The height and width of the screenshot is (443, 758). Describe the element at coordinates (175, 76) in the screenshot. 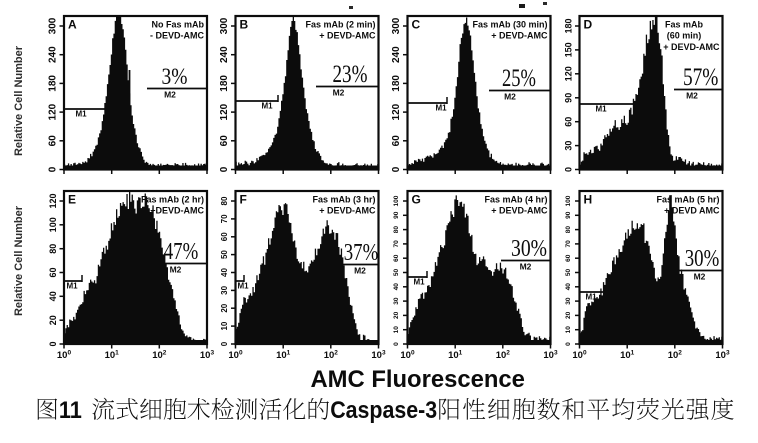

I see `svg-text: 3%` at that location.